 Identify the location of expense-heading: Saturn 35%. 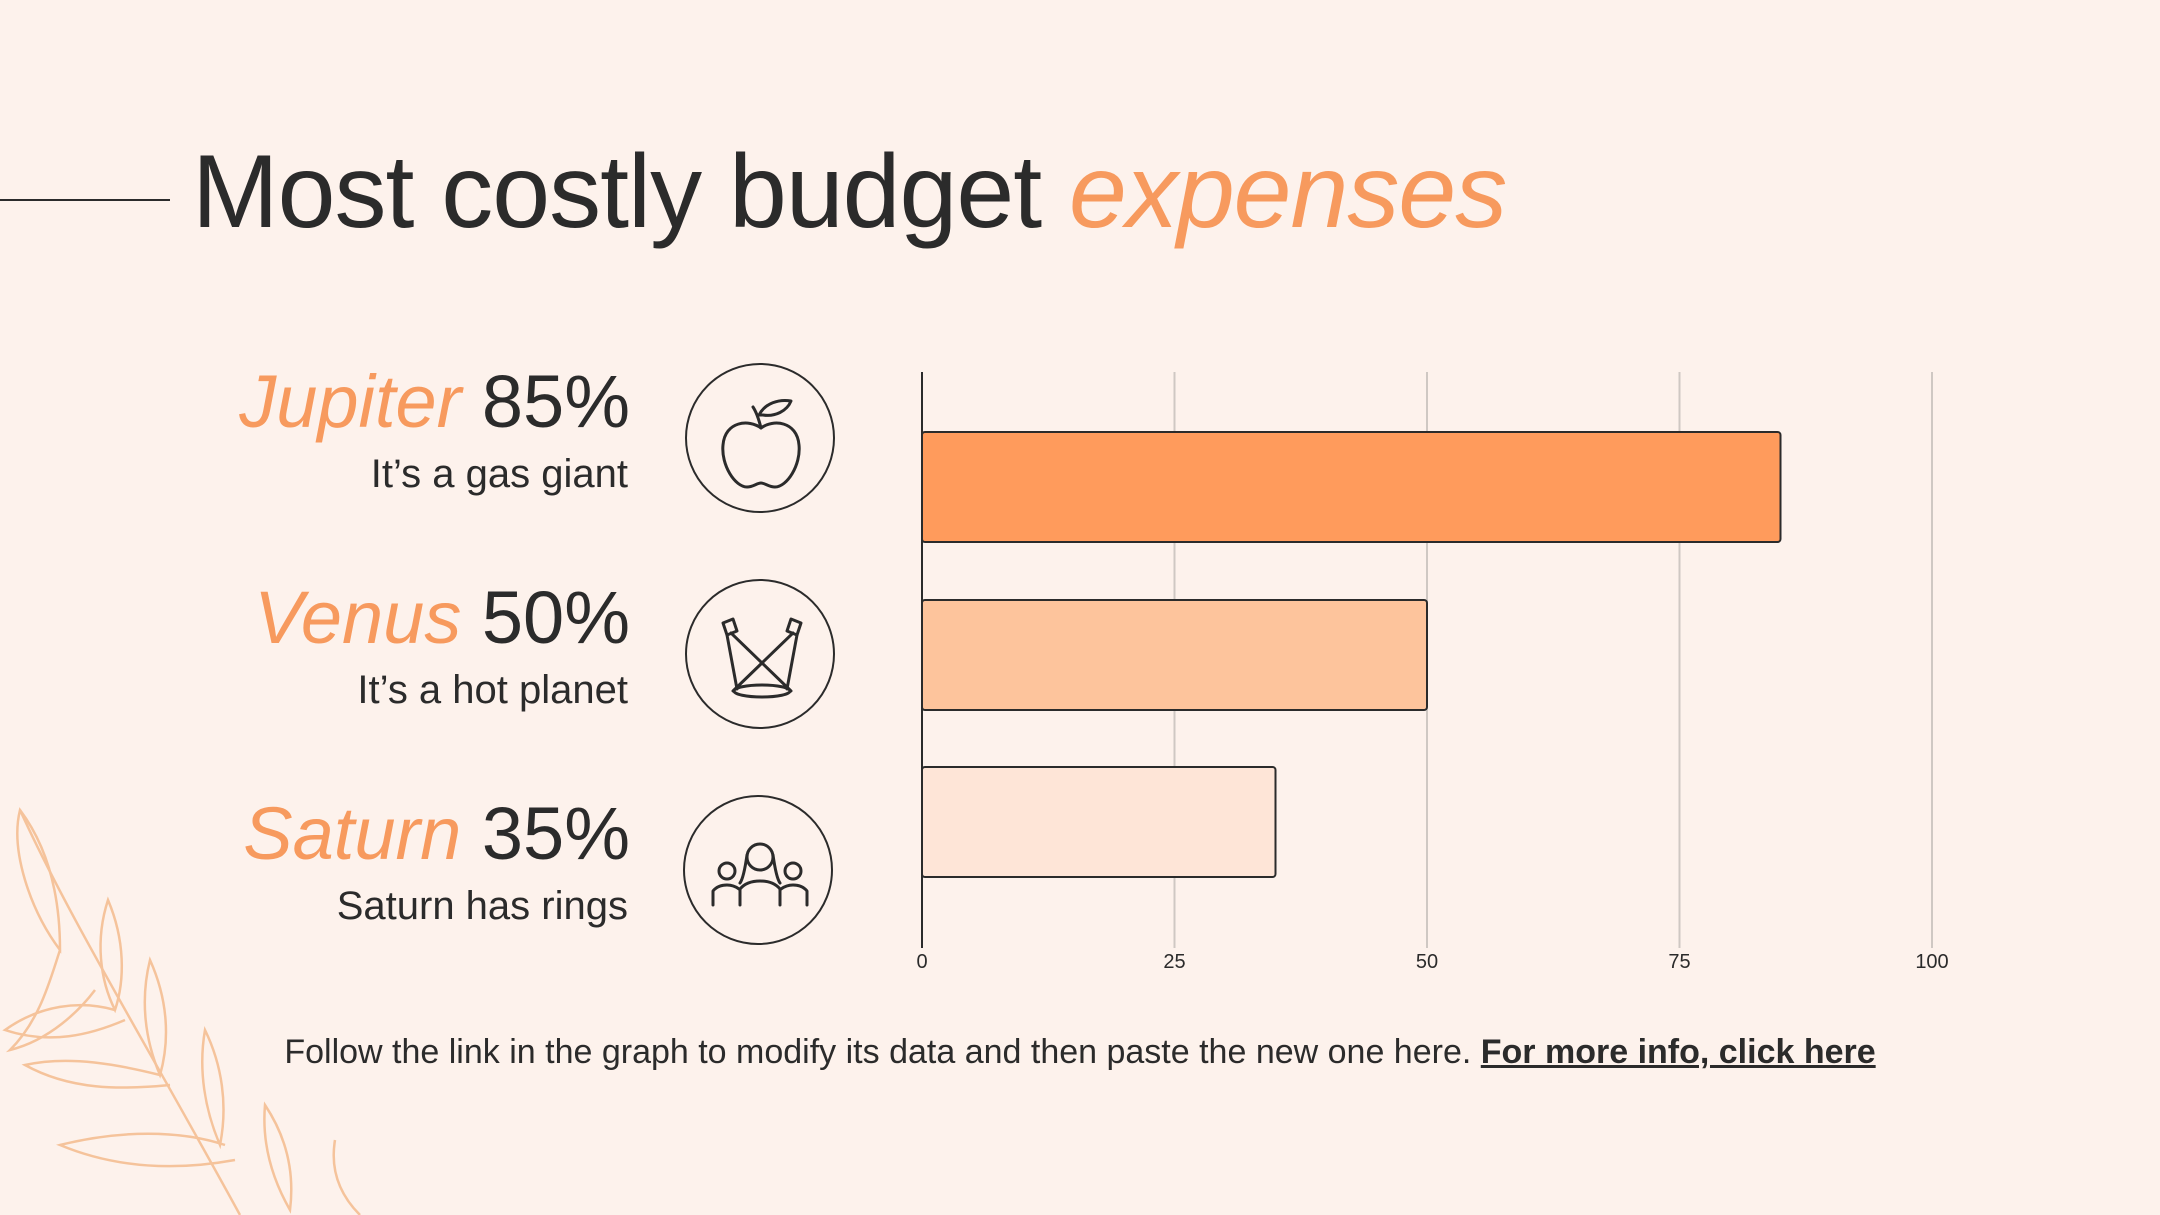
(436, 834).